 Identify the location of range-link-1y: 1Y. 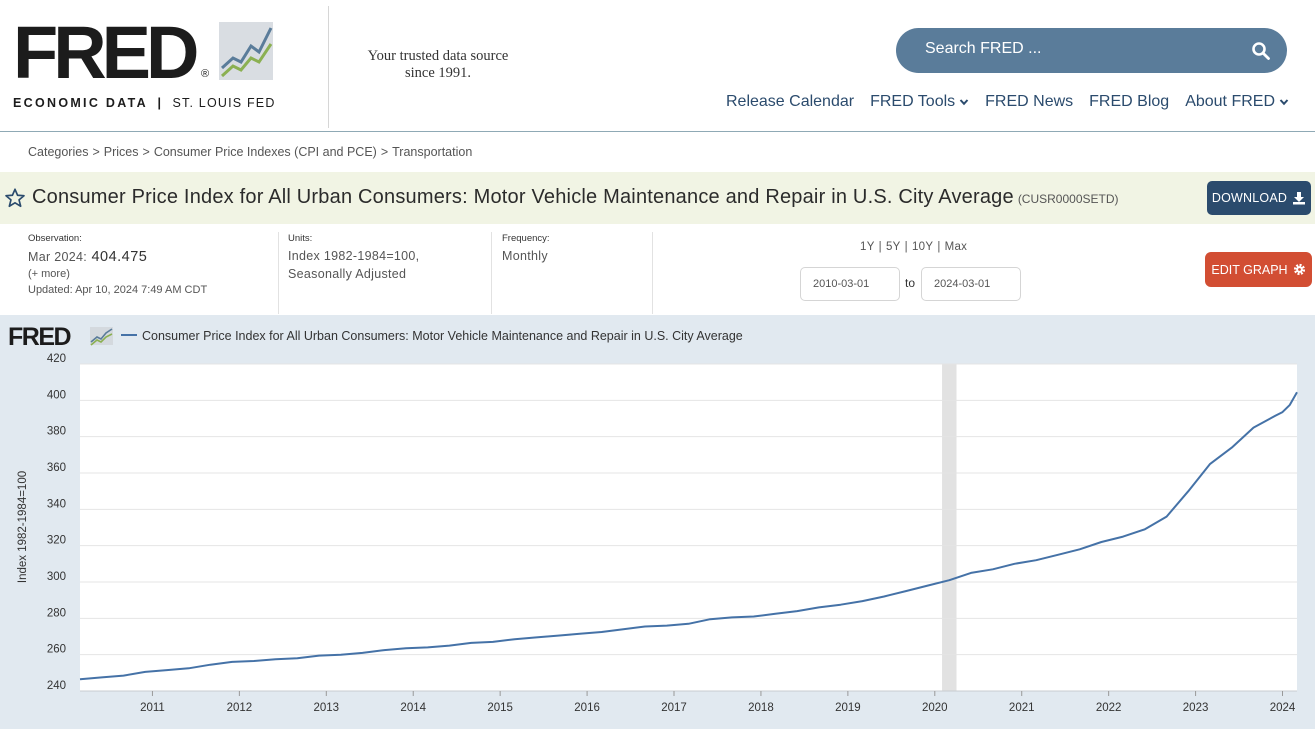
(867, 247).